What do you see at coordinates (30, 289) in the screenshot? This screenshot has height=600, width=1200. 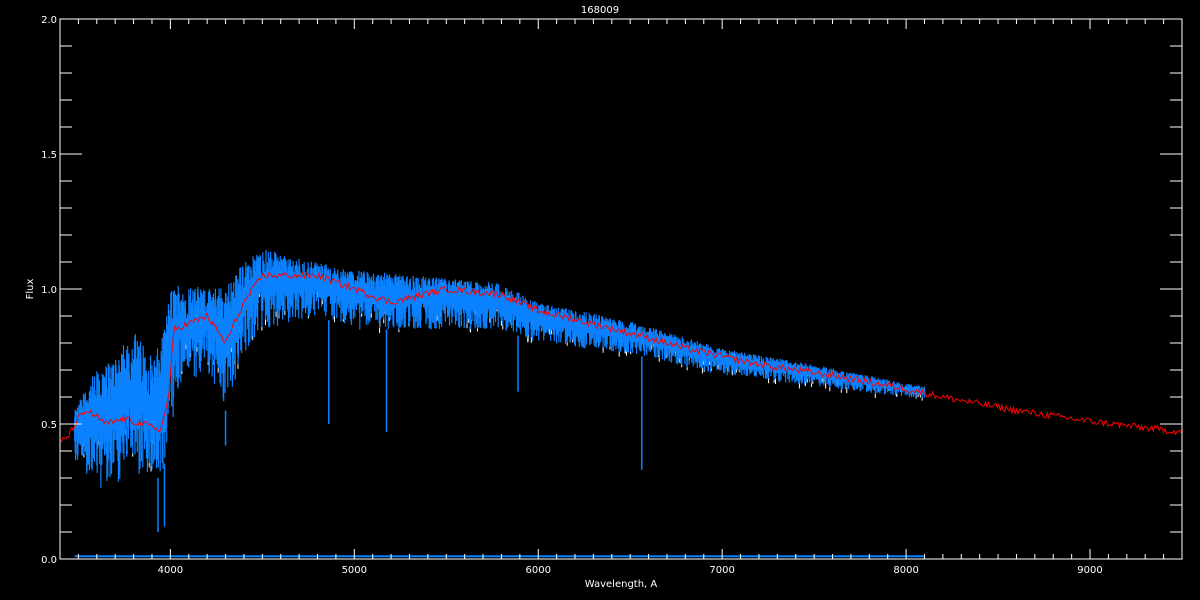 I see `y-axis-label: Flux` at bounding box center [30, 289].